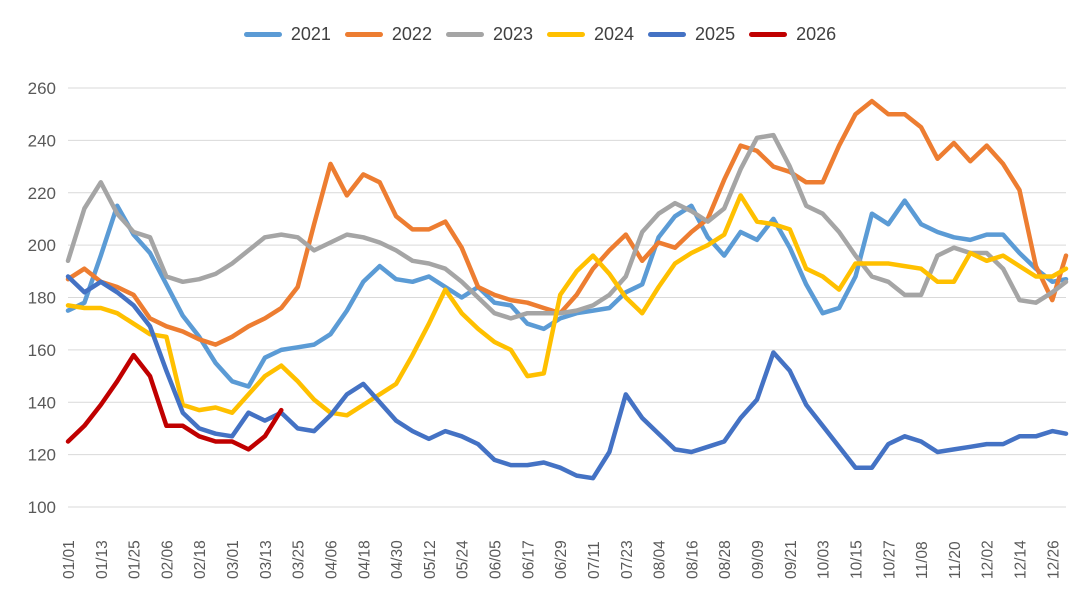  Describe the element at coordinates (1053, 559) in the screenshot. I see `x-tick-label: 12/26` at that location.